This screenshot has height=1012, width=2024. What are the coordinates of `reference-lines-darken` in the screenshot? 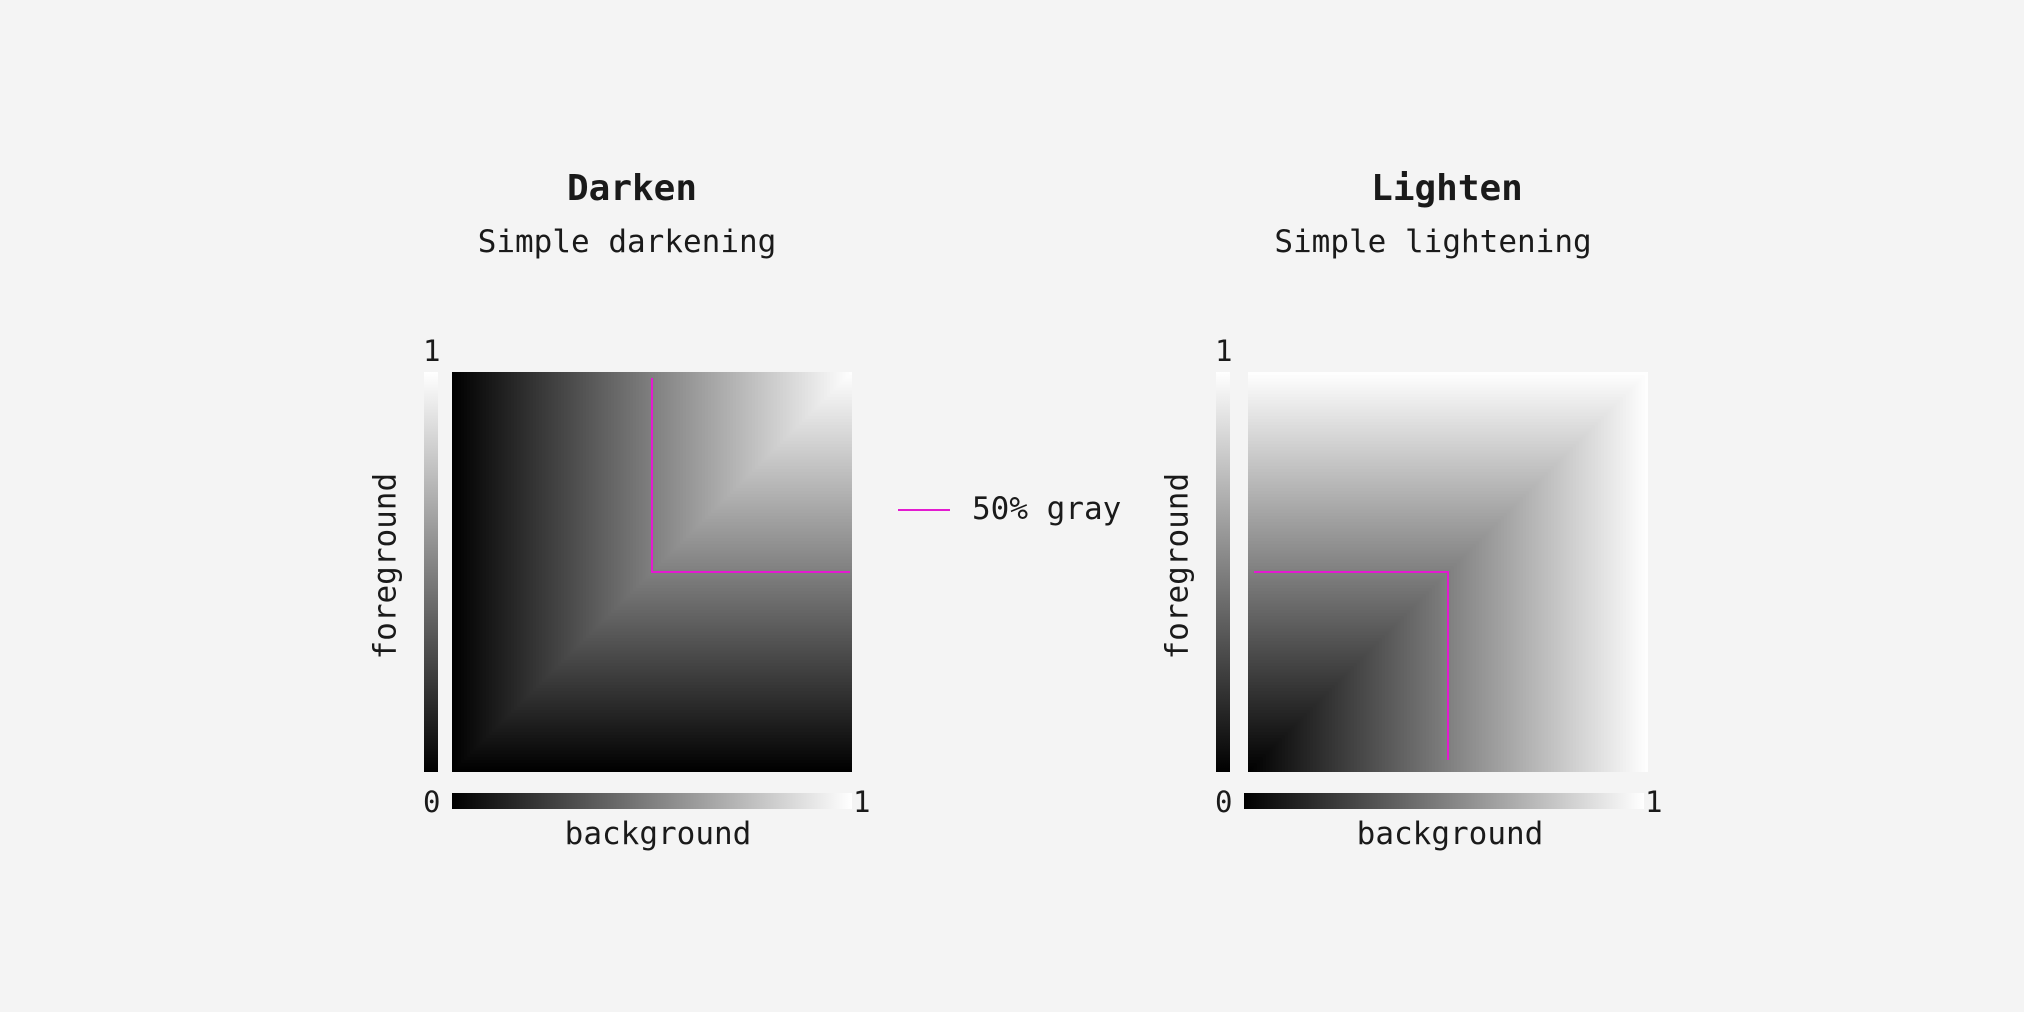 It's located at (750, 475).